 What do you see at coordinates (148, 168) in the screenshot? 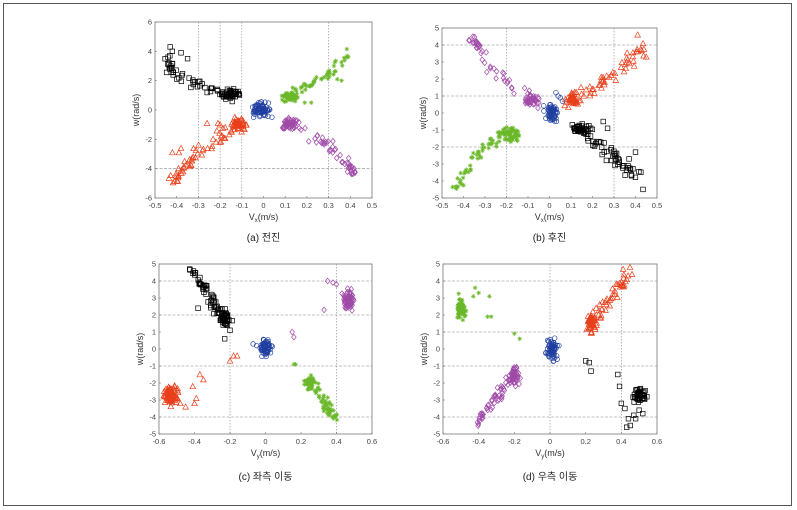
I see `y-tick-label: -4` at bounding box center [148, 168].